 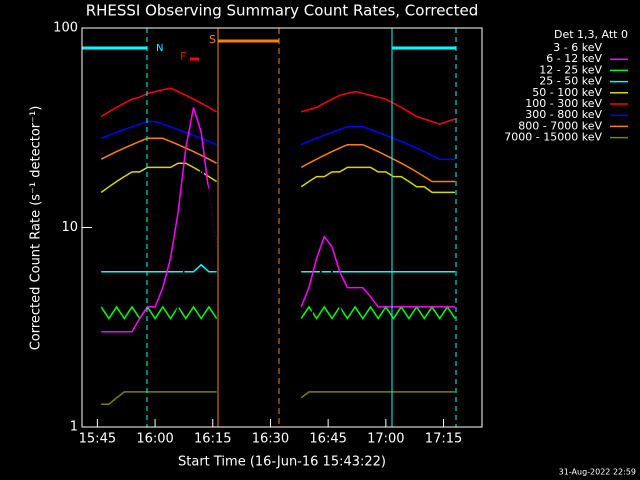 What do you see at coordinates (183, 56) in the screenshot?
I see `flare-label: F` at bounding box center [183, 56].